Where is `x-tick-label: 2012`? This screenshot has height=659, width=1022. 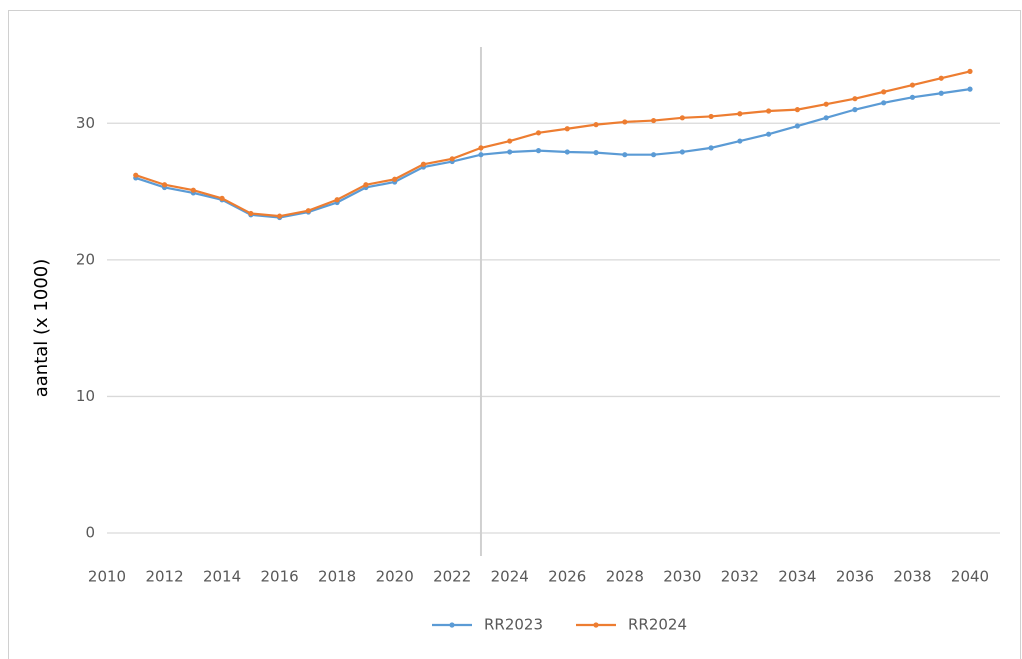
x-tick-label: 2012 is located at coordinates (164, 577).